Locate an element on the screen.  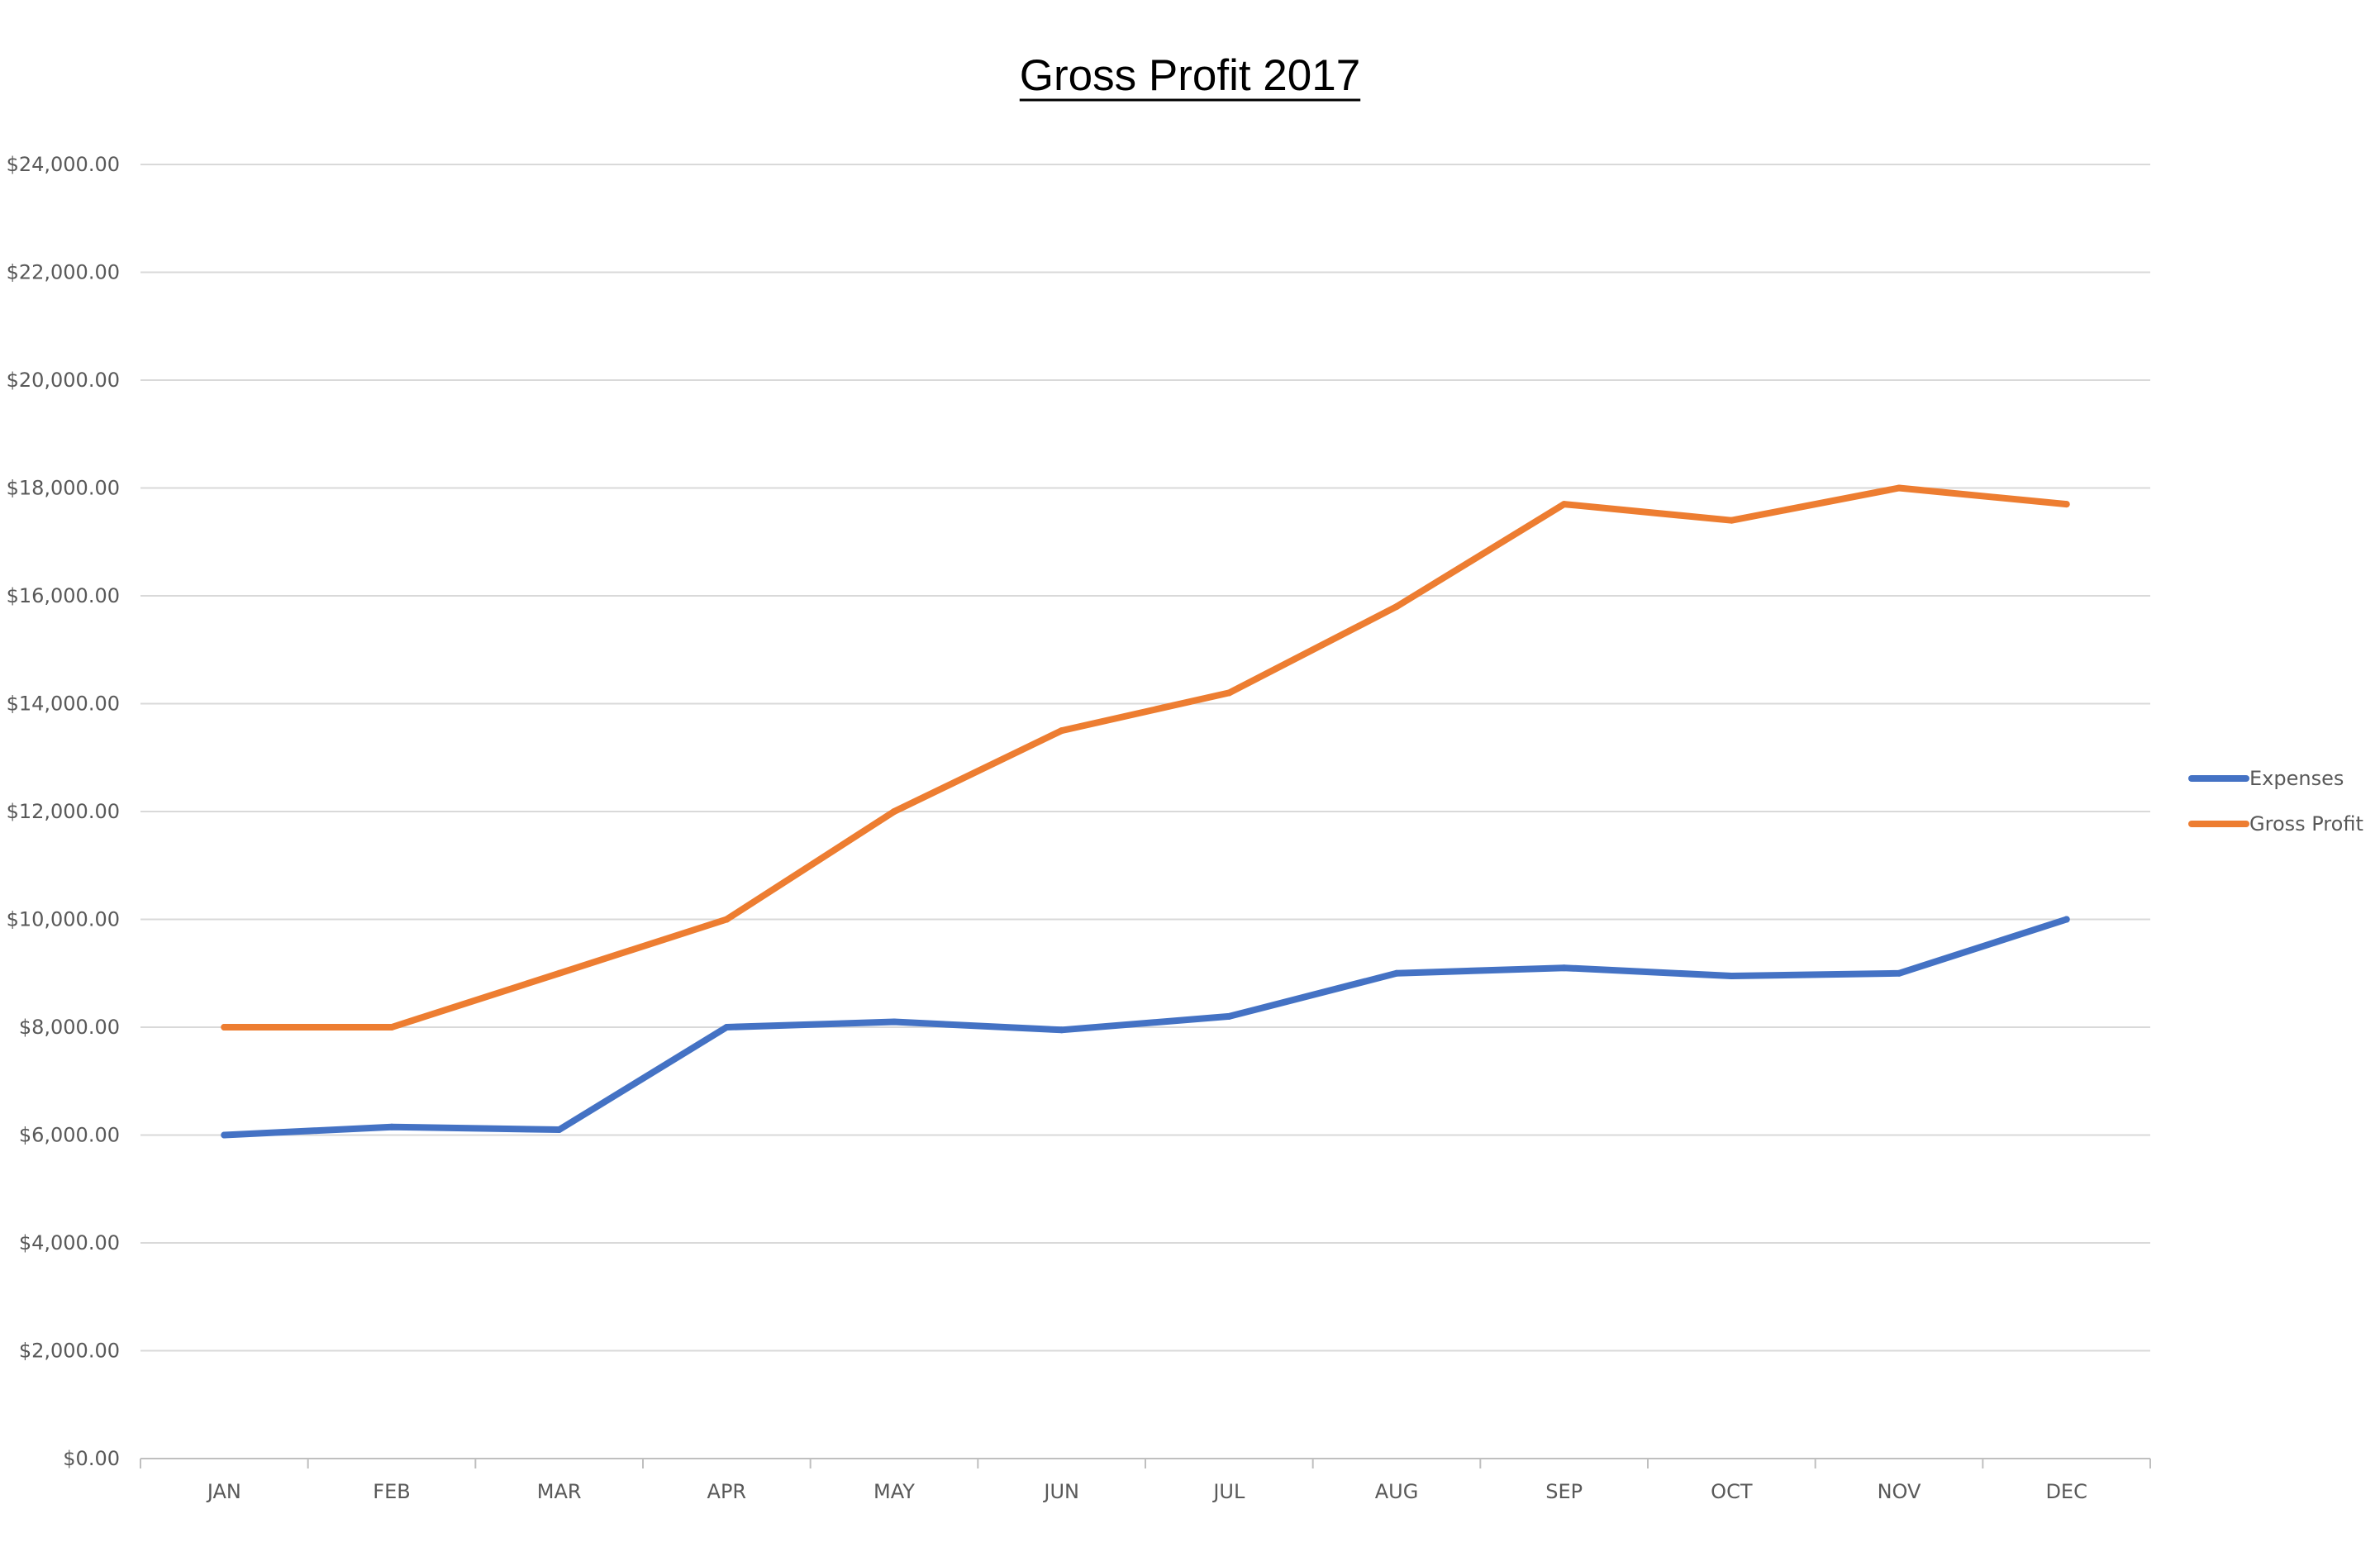
x-axis is located at coordinates (1145, 1463).